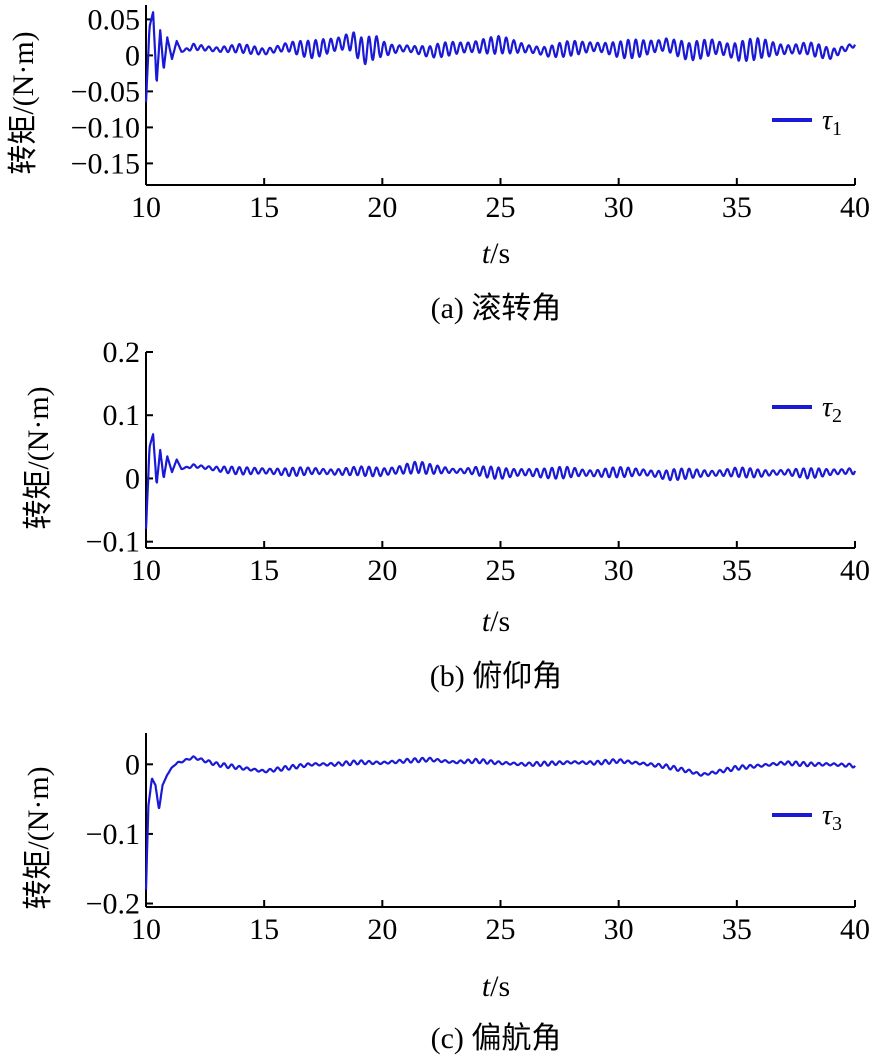  Describe the element at coordinates (500, 481) in the screenshot. I see `series-line-pitch` at that location.